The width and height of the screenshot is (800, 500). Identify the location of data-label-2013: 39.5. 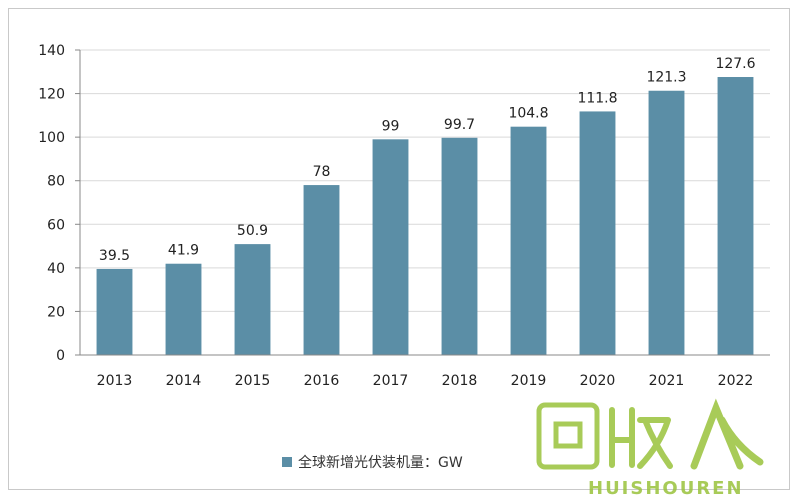
(114, 256).